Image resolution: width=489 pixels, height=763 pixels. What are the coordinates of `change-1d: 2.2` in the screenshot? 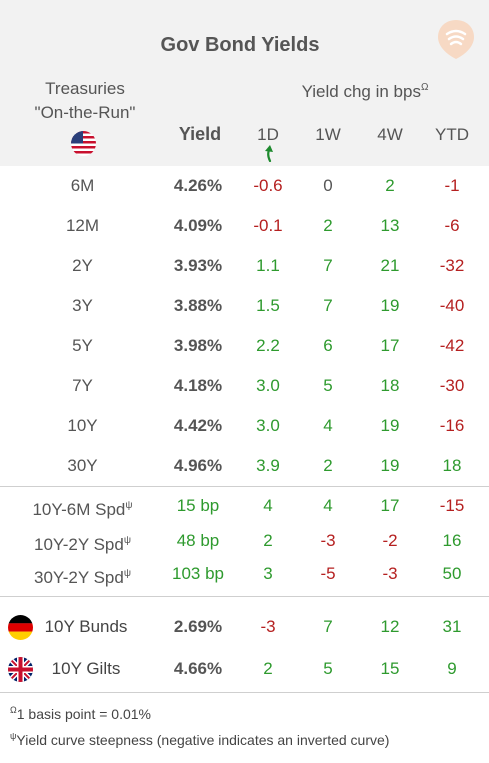 It's located at (268, 345).